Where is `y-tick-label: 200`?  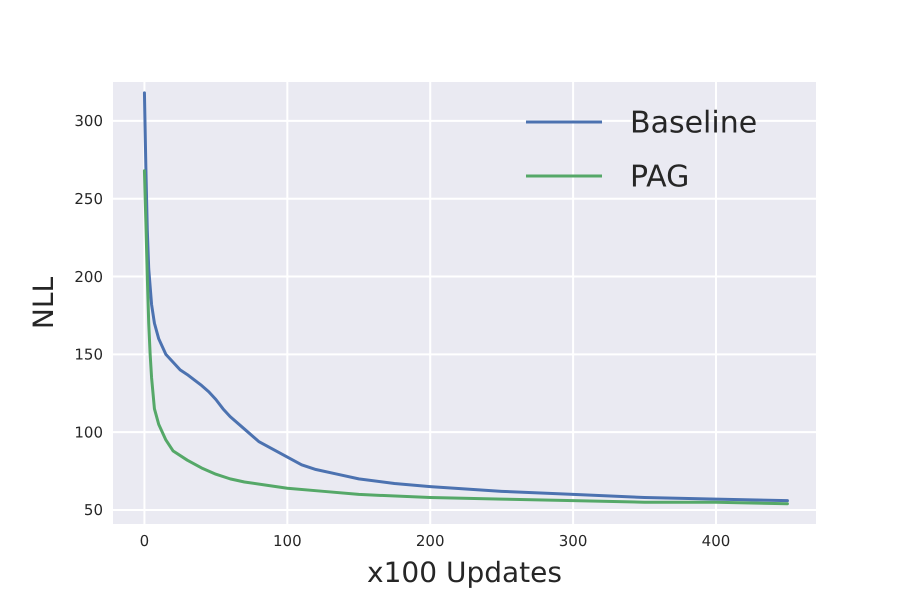
y-tick-label: 200 is located at coordinates (88, 277).